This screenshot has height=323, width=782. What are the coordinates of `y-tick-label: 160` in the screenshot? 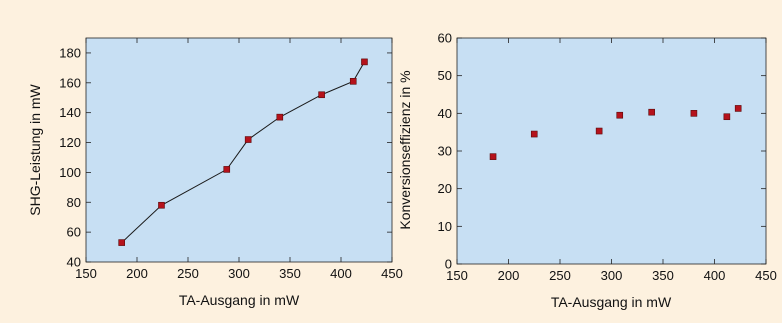 It's located at (70, 82).